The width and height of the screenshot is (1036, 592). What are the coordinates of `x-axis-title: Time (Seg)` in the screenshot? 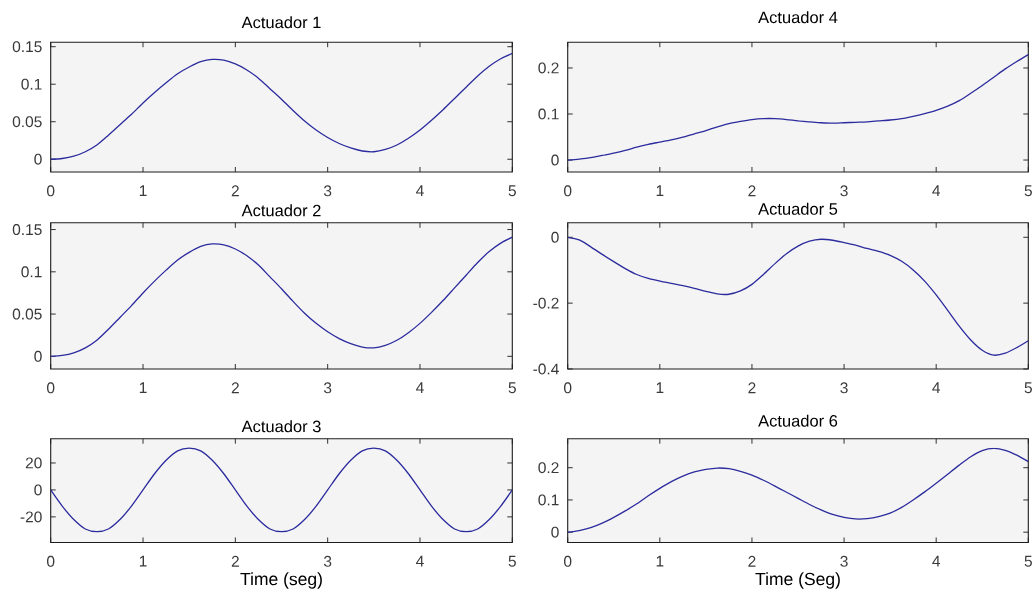 It's located at (797, 580).